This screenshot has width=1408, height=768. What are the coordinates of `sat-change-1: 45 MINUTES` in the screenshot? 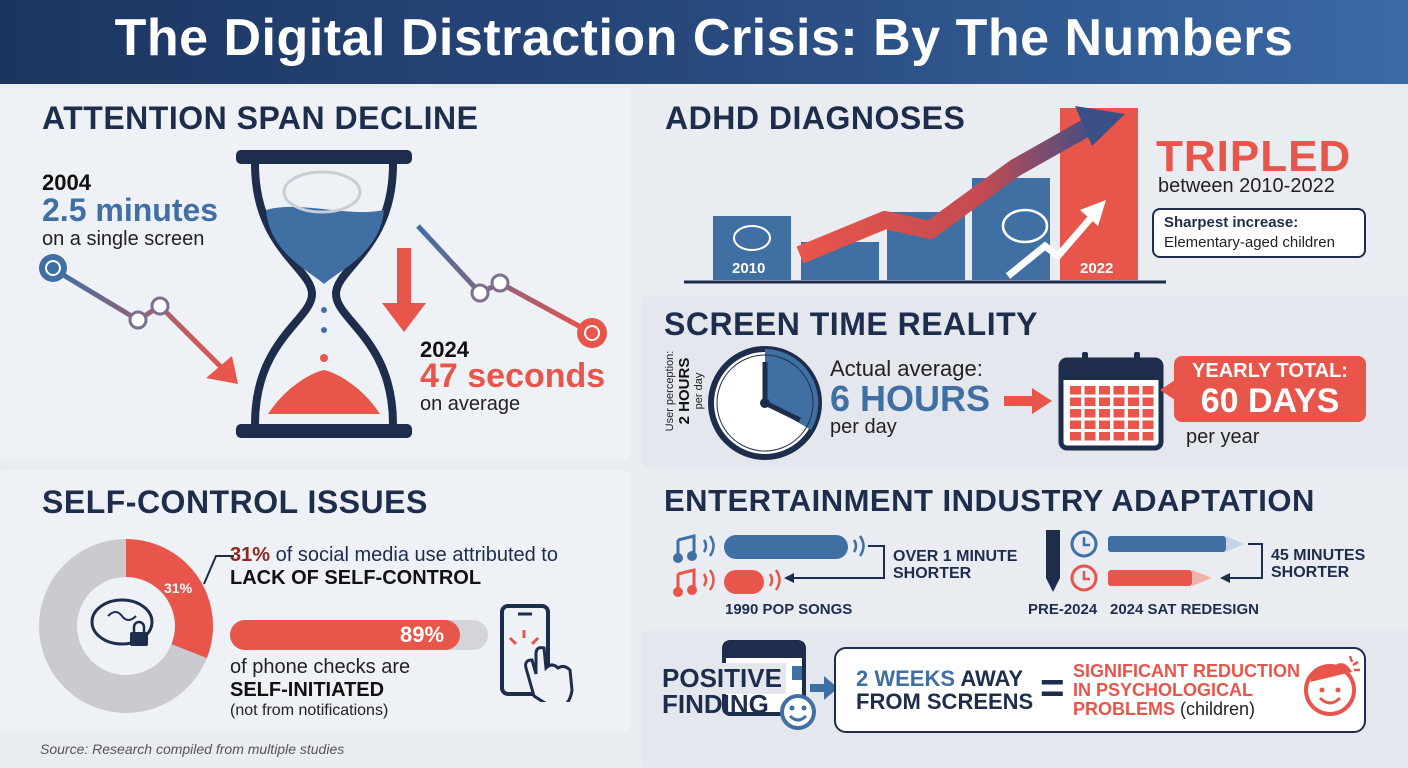 It's located at (1318, 555).